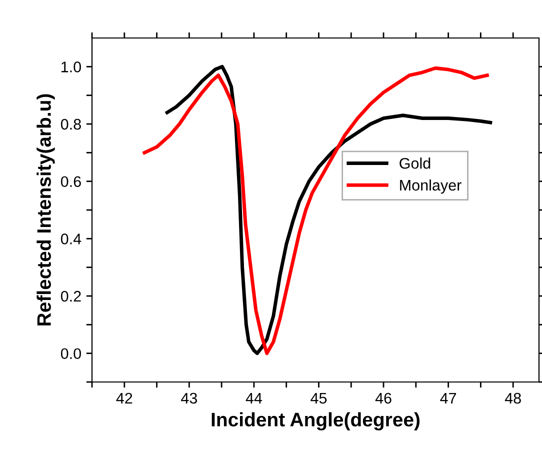  What do you see at coordinates (318, 398) in the screenshot?
I see `x-tick-label: 45` at bounding box center [318, 398].